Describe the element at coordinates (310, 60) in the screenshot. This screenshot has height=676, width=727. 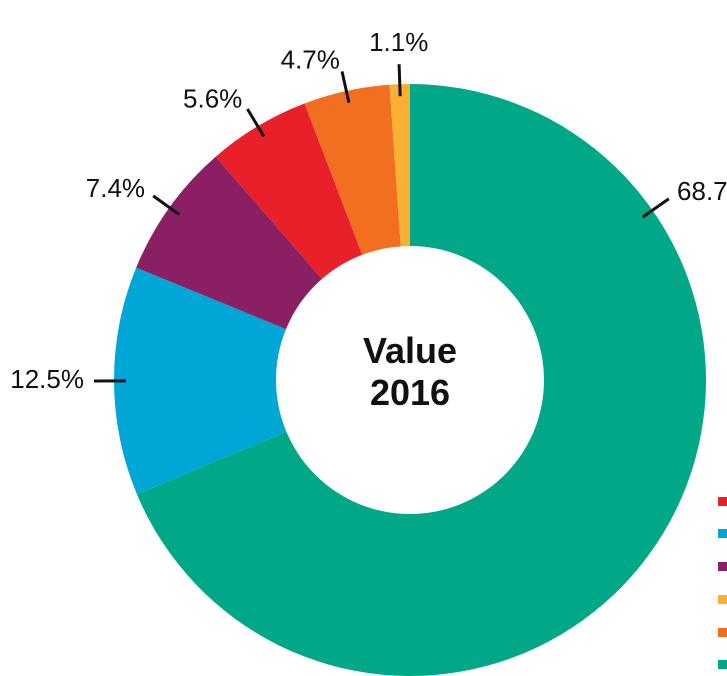
I see `data-label: 4.7%` at that location.